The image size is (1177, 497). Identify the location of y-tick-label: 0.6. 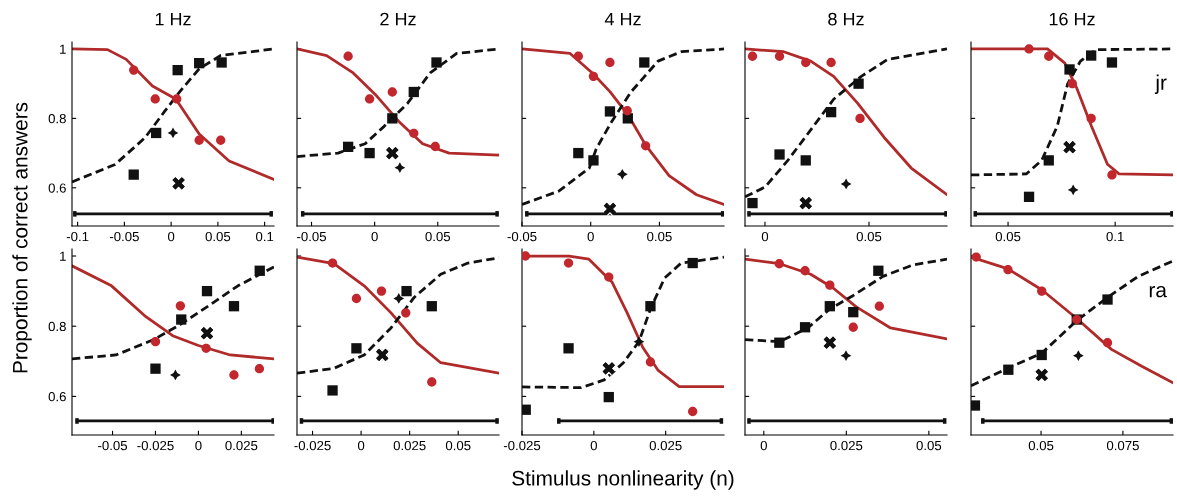
(57, 188).